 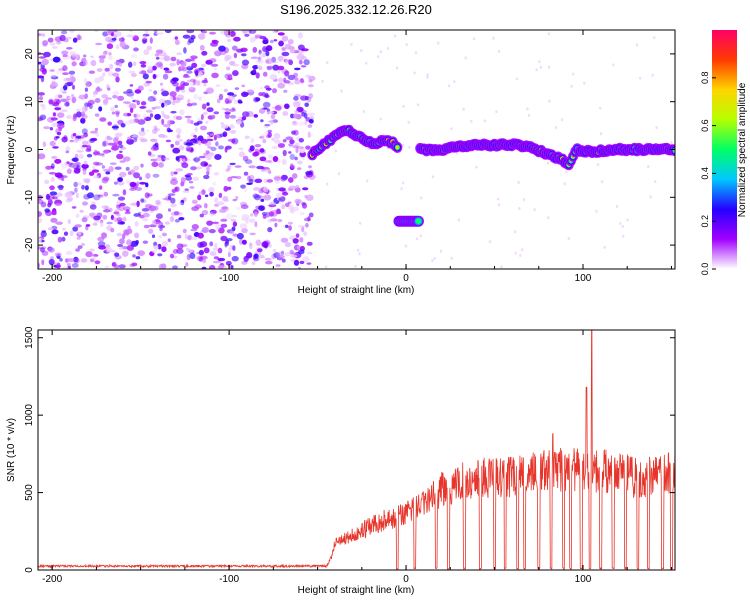 What do you see at coordinates (29, 337) in the screenshot?
I see `y-tick-label: 1500` at bounding box center [29, 337].